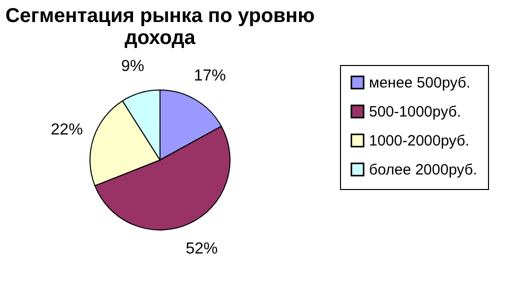 The width and height of the screenshot is (519, 288). I want to click on legend-label: 500-1000руб., so click(415, 112).